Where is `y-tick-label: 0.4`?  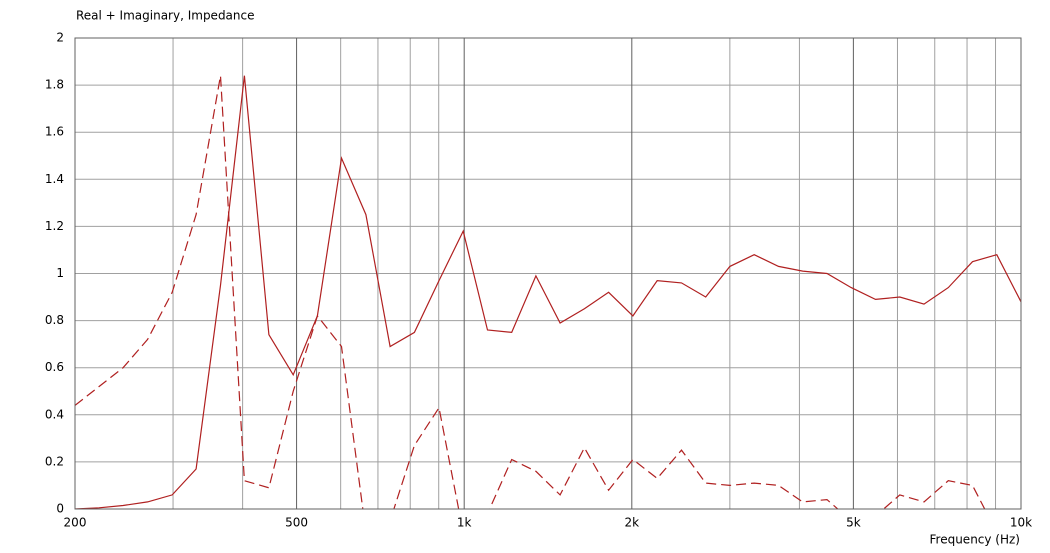
y-tick-label: 0.4 is located at coordinates (54, 414).